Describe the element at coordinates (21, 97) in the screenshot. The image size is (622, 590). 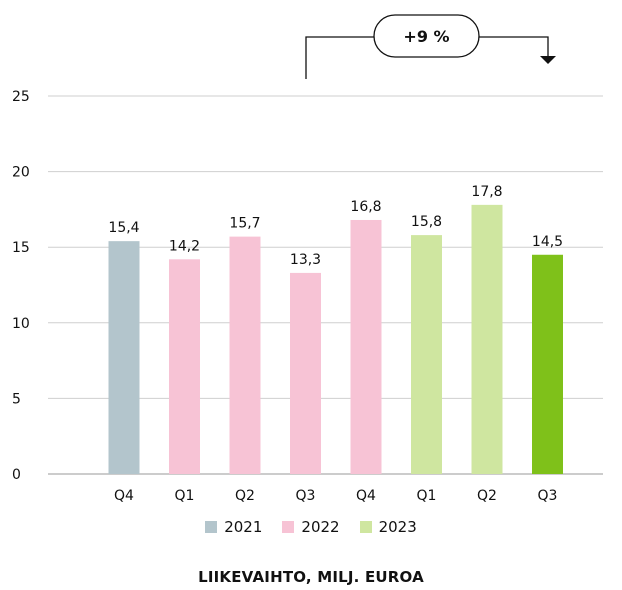
I see `y-tick-label: 25` at that location.